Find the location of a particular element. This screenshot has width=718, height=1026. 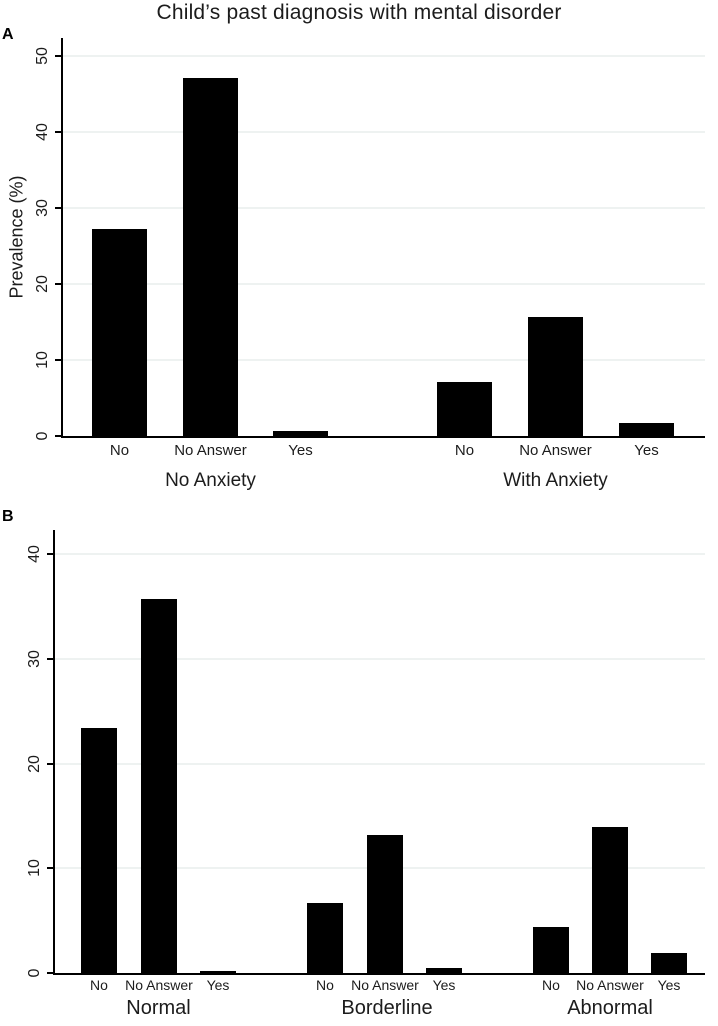

y-tick-label: 10 is located at coordinates (34, 868).